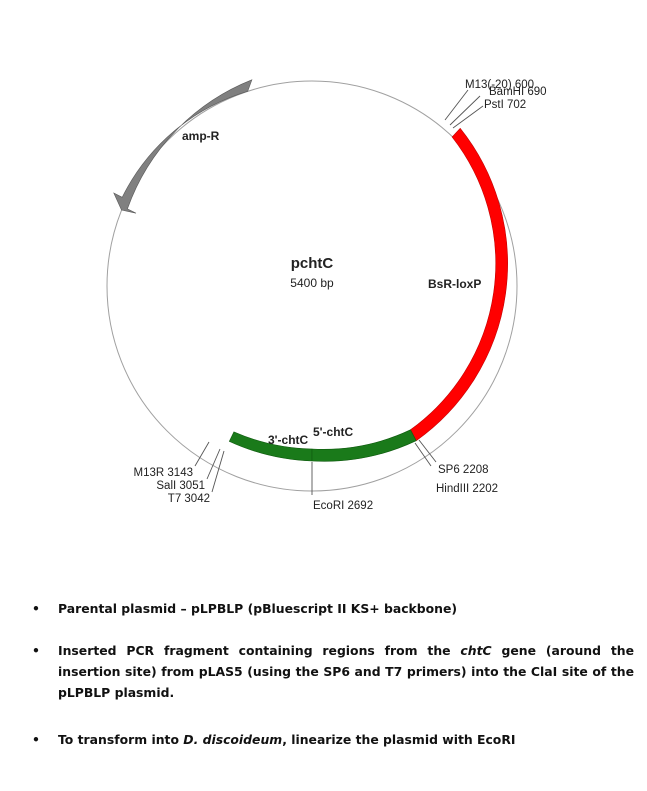 This screenshot has width=647, height=791. Describe the element at coordinates (499, 85) in the screenshot. I see `site-label-m13-20: M13(-20) 600` at that location.